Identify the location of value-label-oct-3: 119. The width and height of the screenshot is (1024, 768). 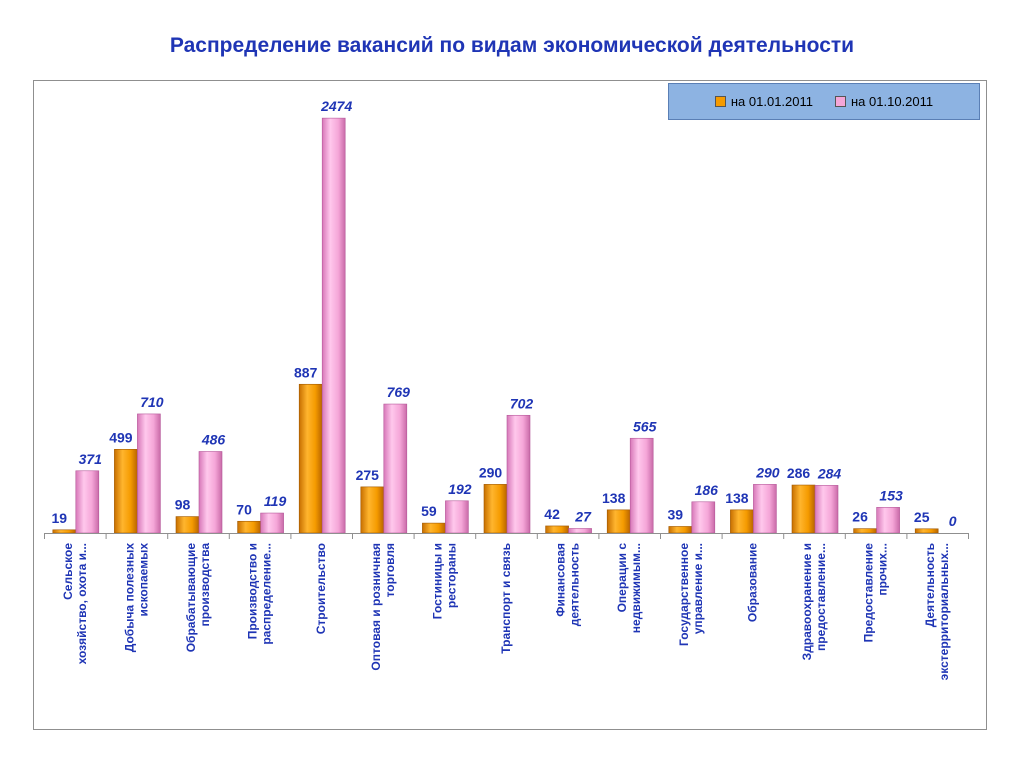
(275, 501).